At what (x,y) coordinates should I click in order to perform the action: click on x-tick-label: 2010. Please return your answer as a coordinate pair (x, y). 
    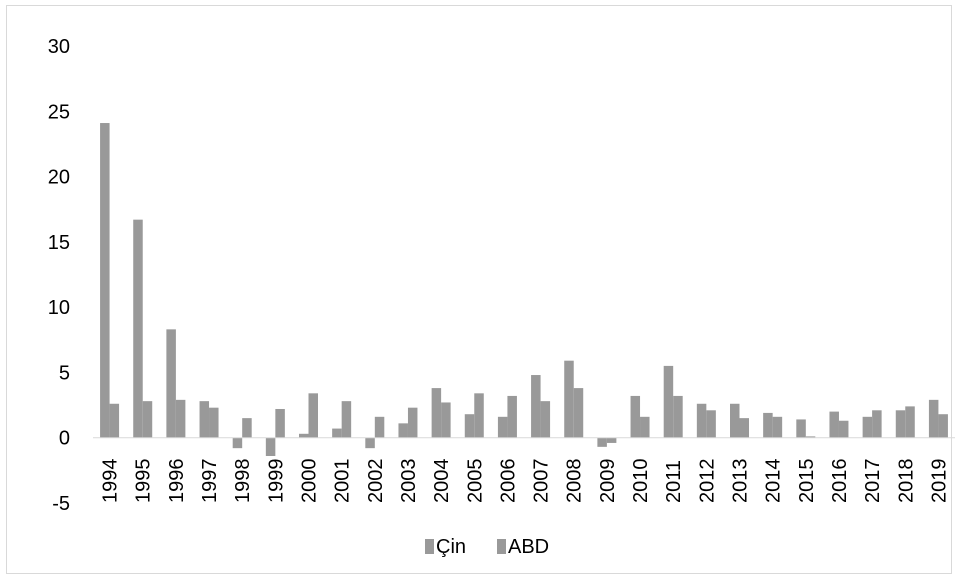
    Looking at the image, I should click on (641, 481).